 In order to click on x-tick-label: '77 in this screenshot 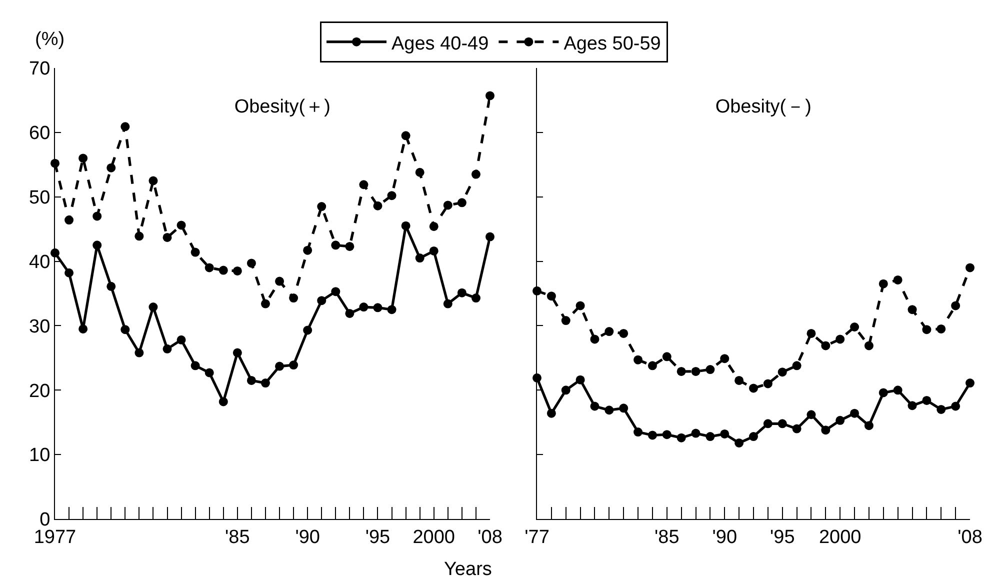, I will do `click(537, 537)`.